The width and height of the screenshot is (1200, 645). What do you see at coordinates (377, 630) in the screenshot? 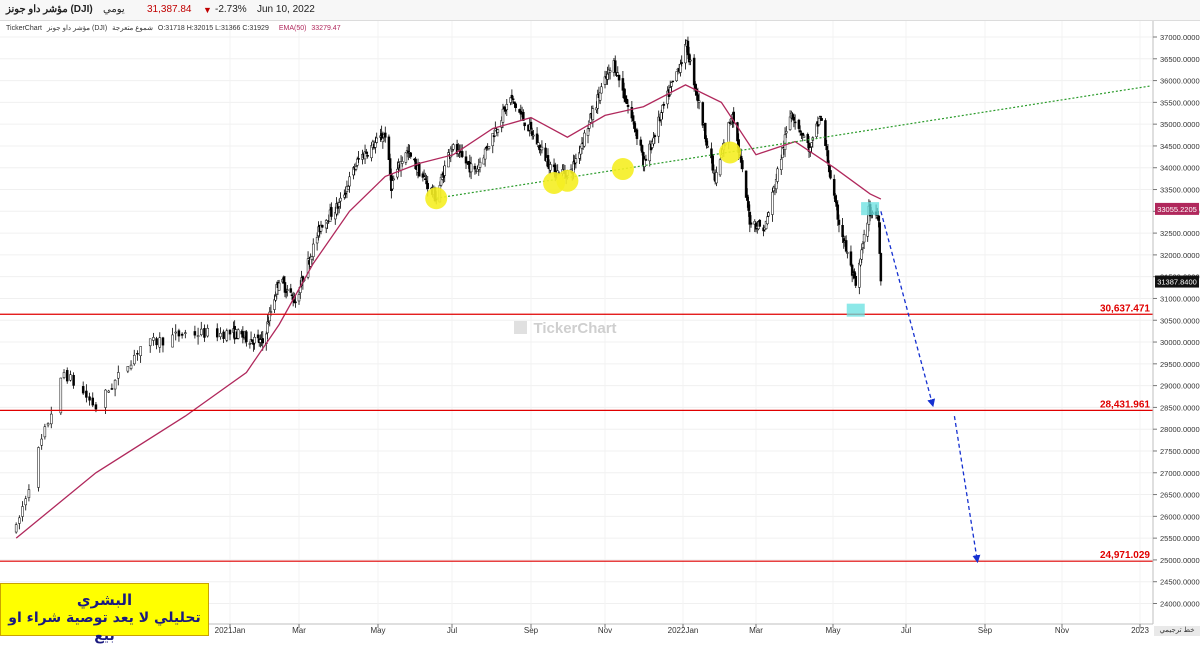
I see `x-tick-label: May` at bounding box center [377, 630].